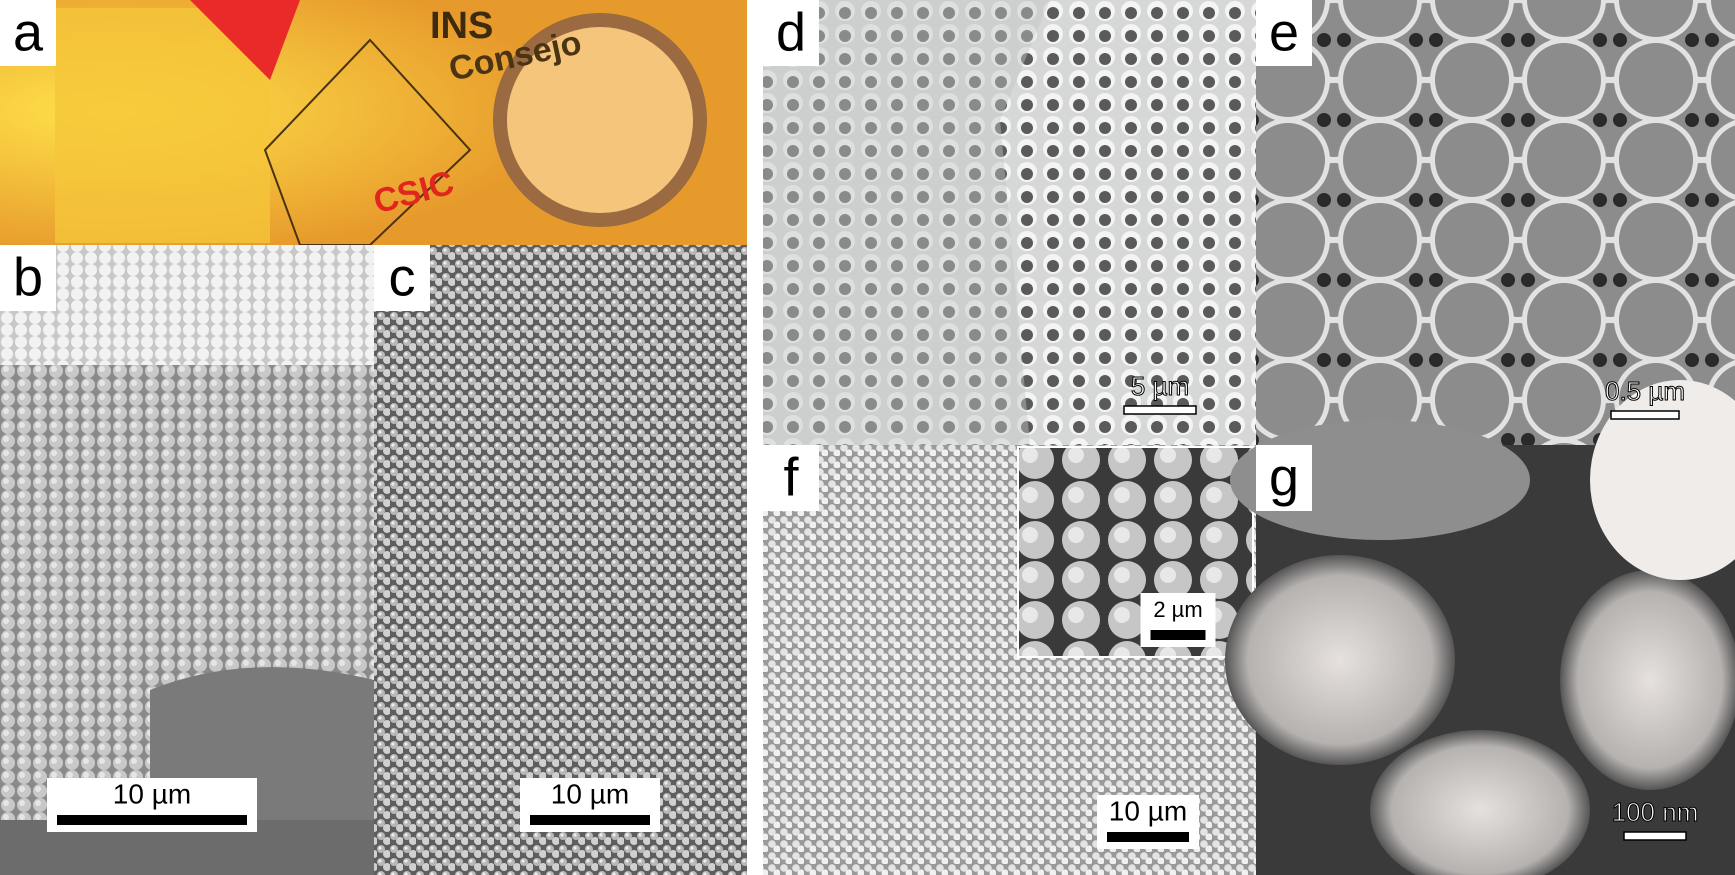  I want to click on panel-d, so click(1009, 222).